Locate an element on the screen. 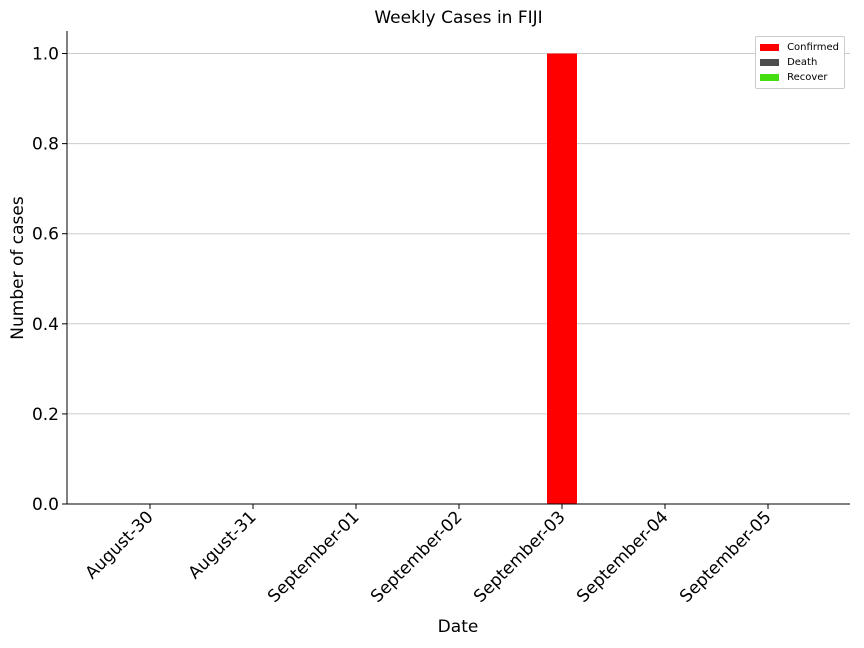 This screenshot has width=864, height=648. legend-item-death: Death is located at coordinates (799, 62).